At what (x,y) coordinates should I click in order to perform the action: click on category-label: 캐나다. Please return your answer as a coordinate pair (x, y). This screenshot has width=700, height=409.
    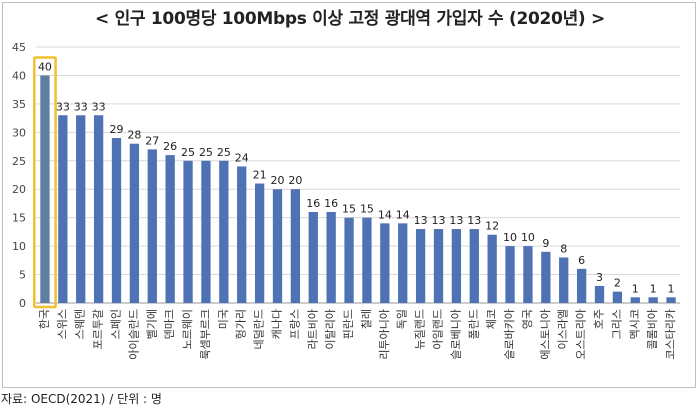
    Looking at the image, I should click on (277, 324).